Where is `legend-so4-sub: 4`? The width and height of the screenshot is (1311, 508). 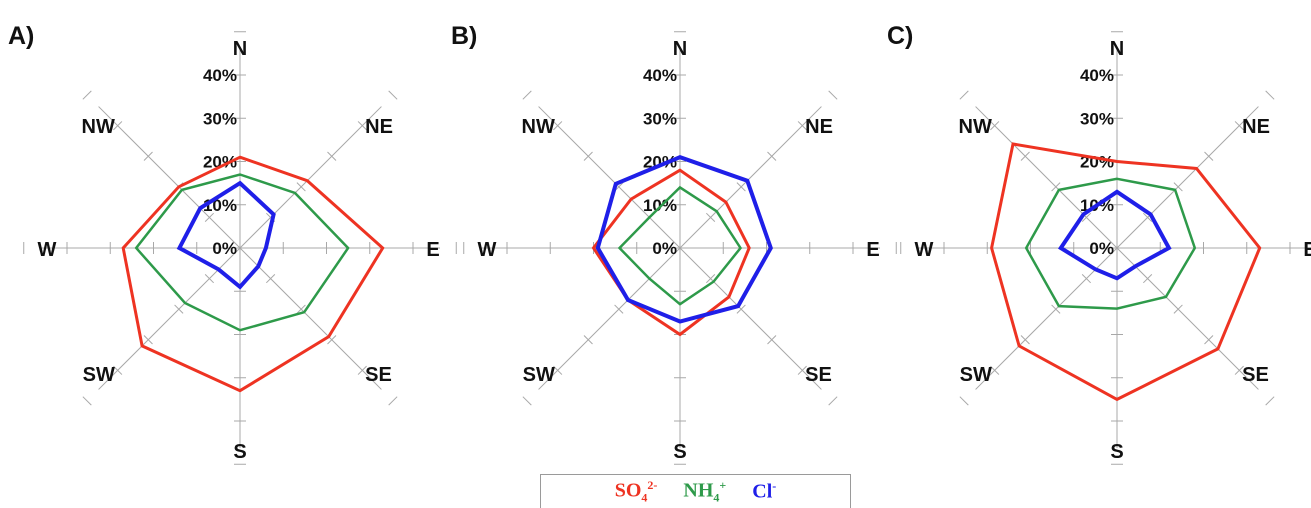 legend-so4-sub: 4 is located at coordinates (644, 497).